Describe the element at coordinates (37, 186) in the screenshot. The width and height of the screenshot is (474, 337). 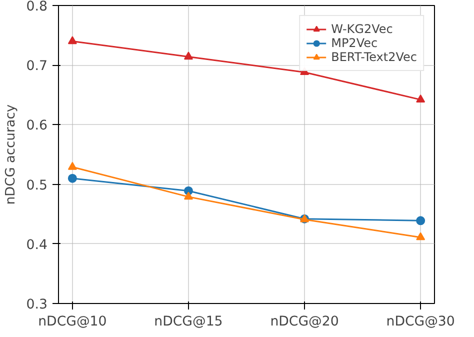
I see `y-tick-label: 0.5` at that location.